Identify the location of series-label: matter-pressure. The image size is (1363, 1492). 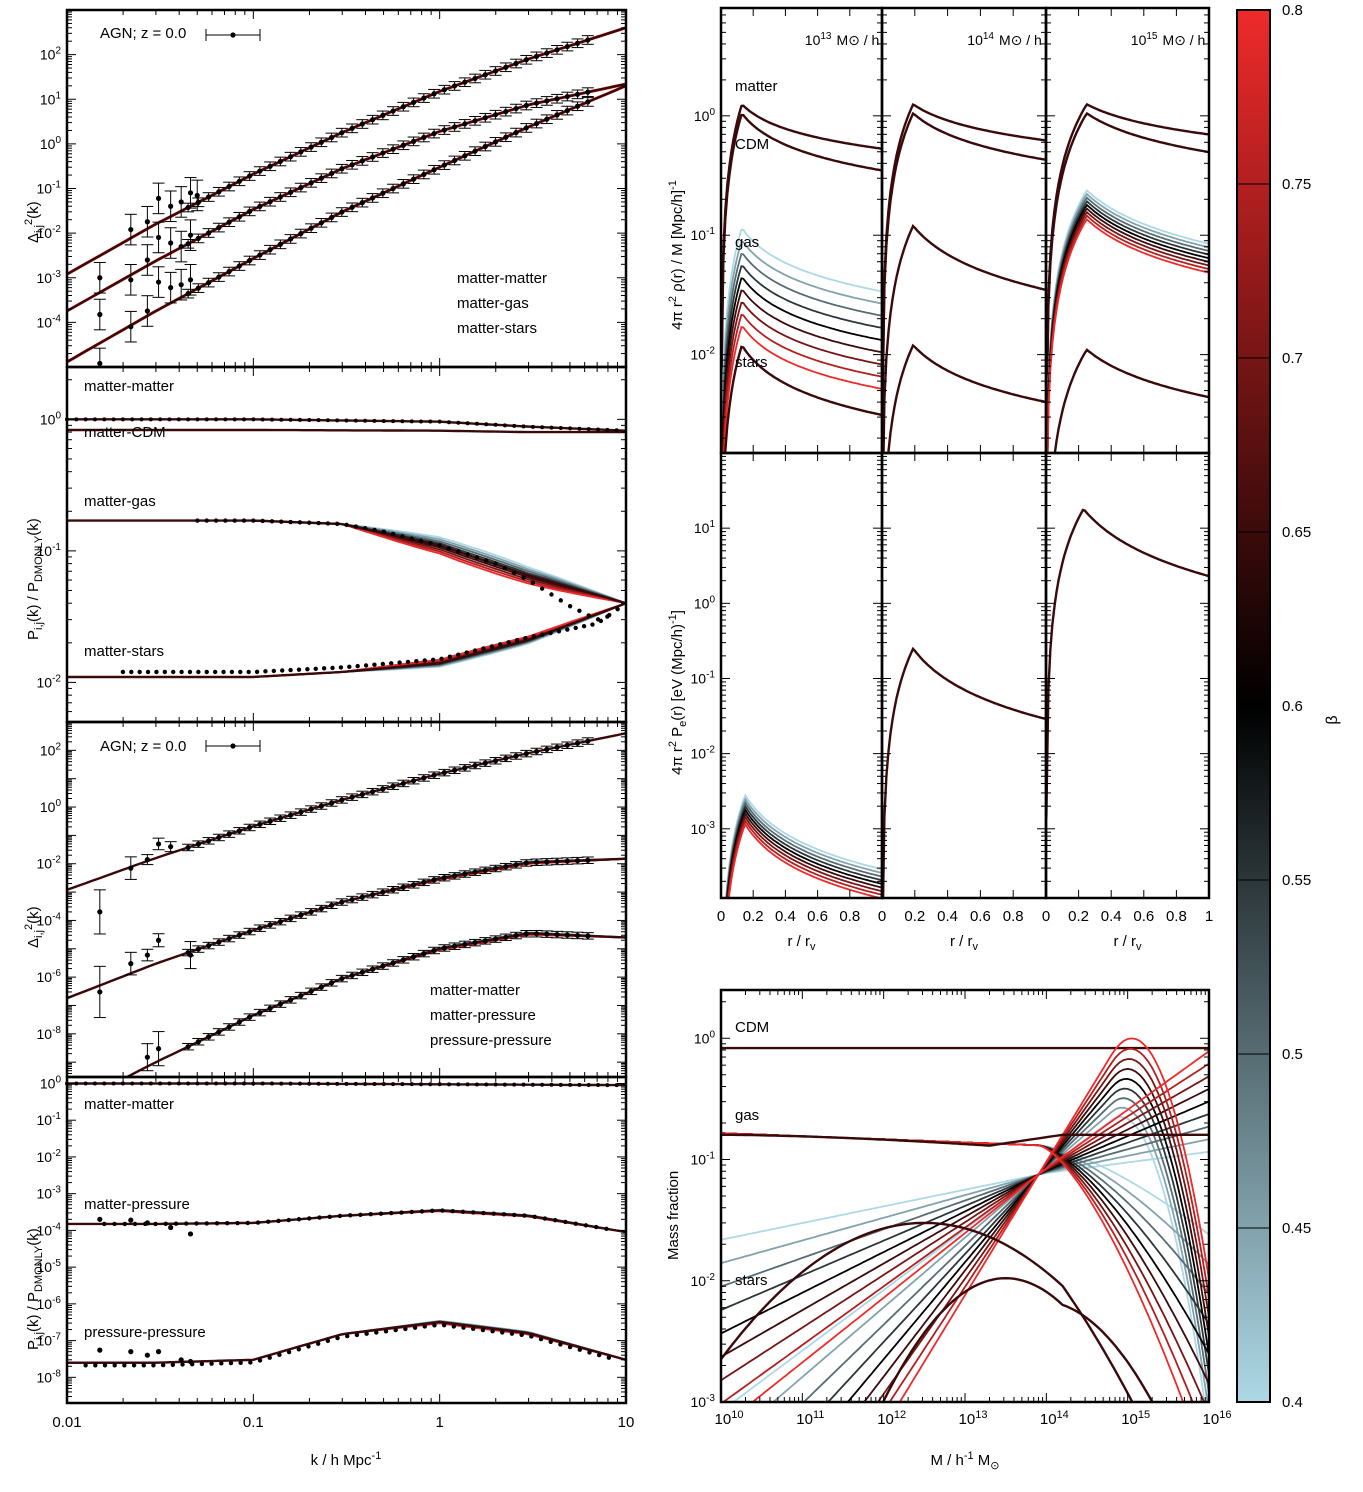
(483, 1015).